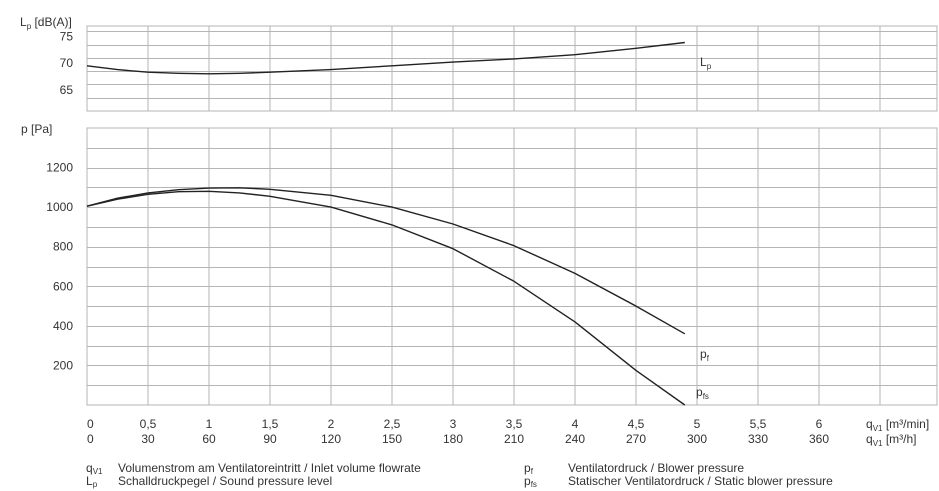 Image resolution: width=939 pixels, height=491 pixels. I want to click on sound-panel-series-Lp-line, so click(385, 58).